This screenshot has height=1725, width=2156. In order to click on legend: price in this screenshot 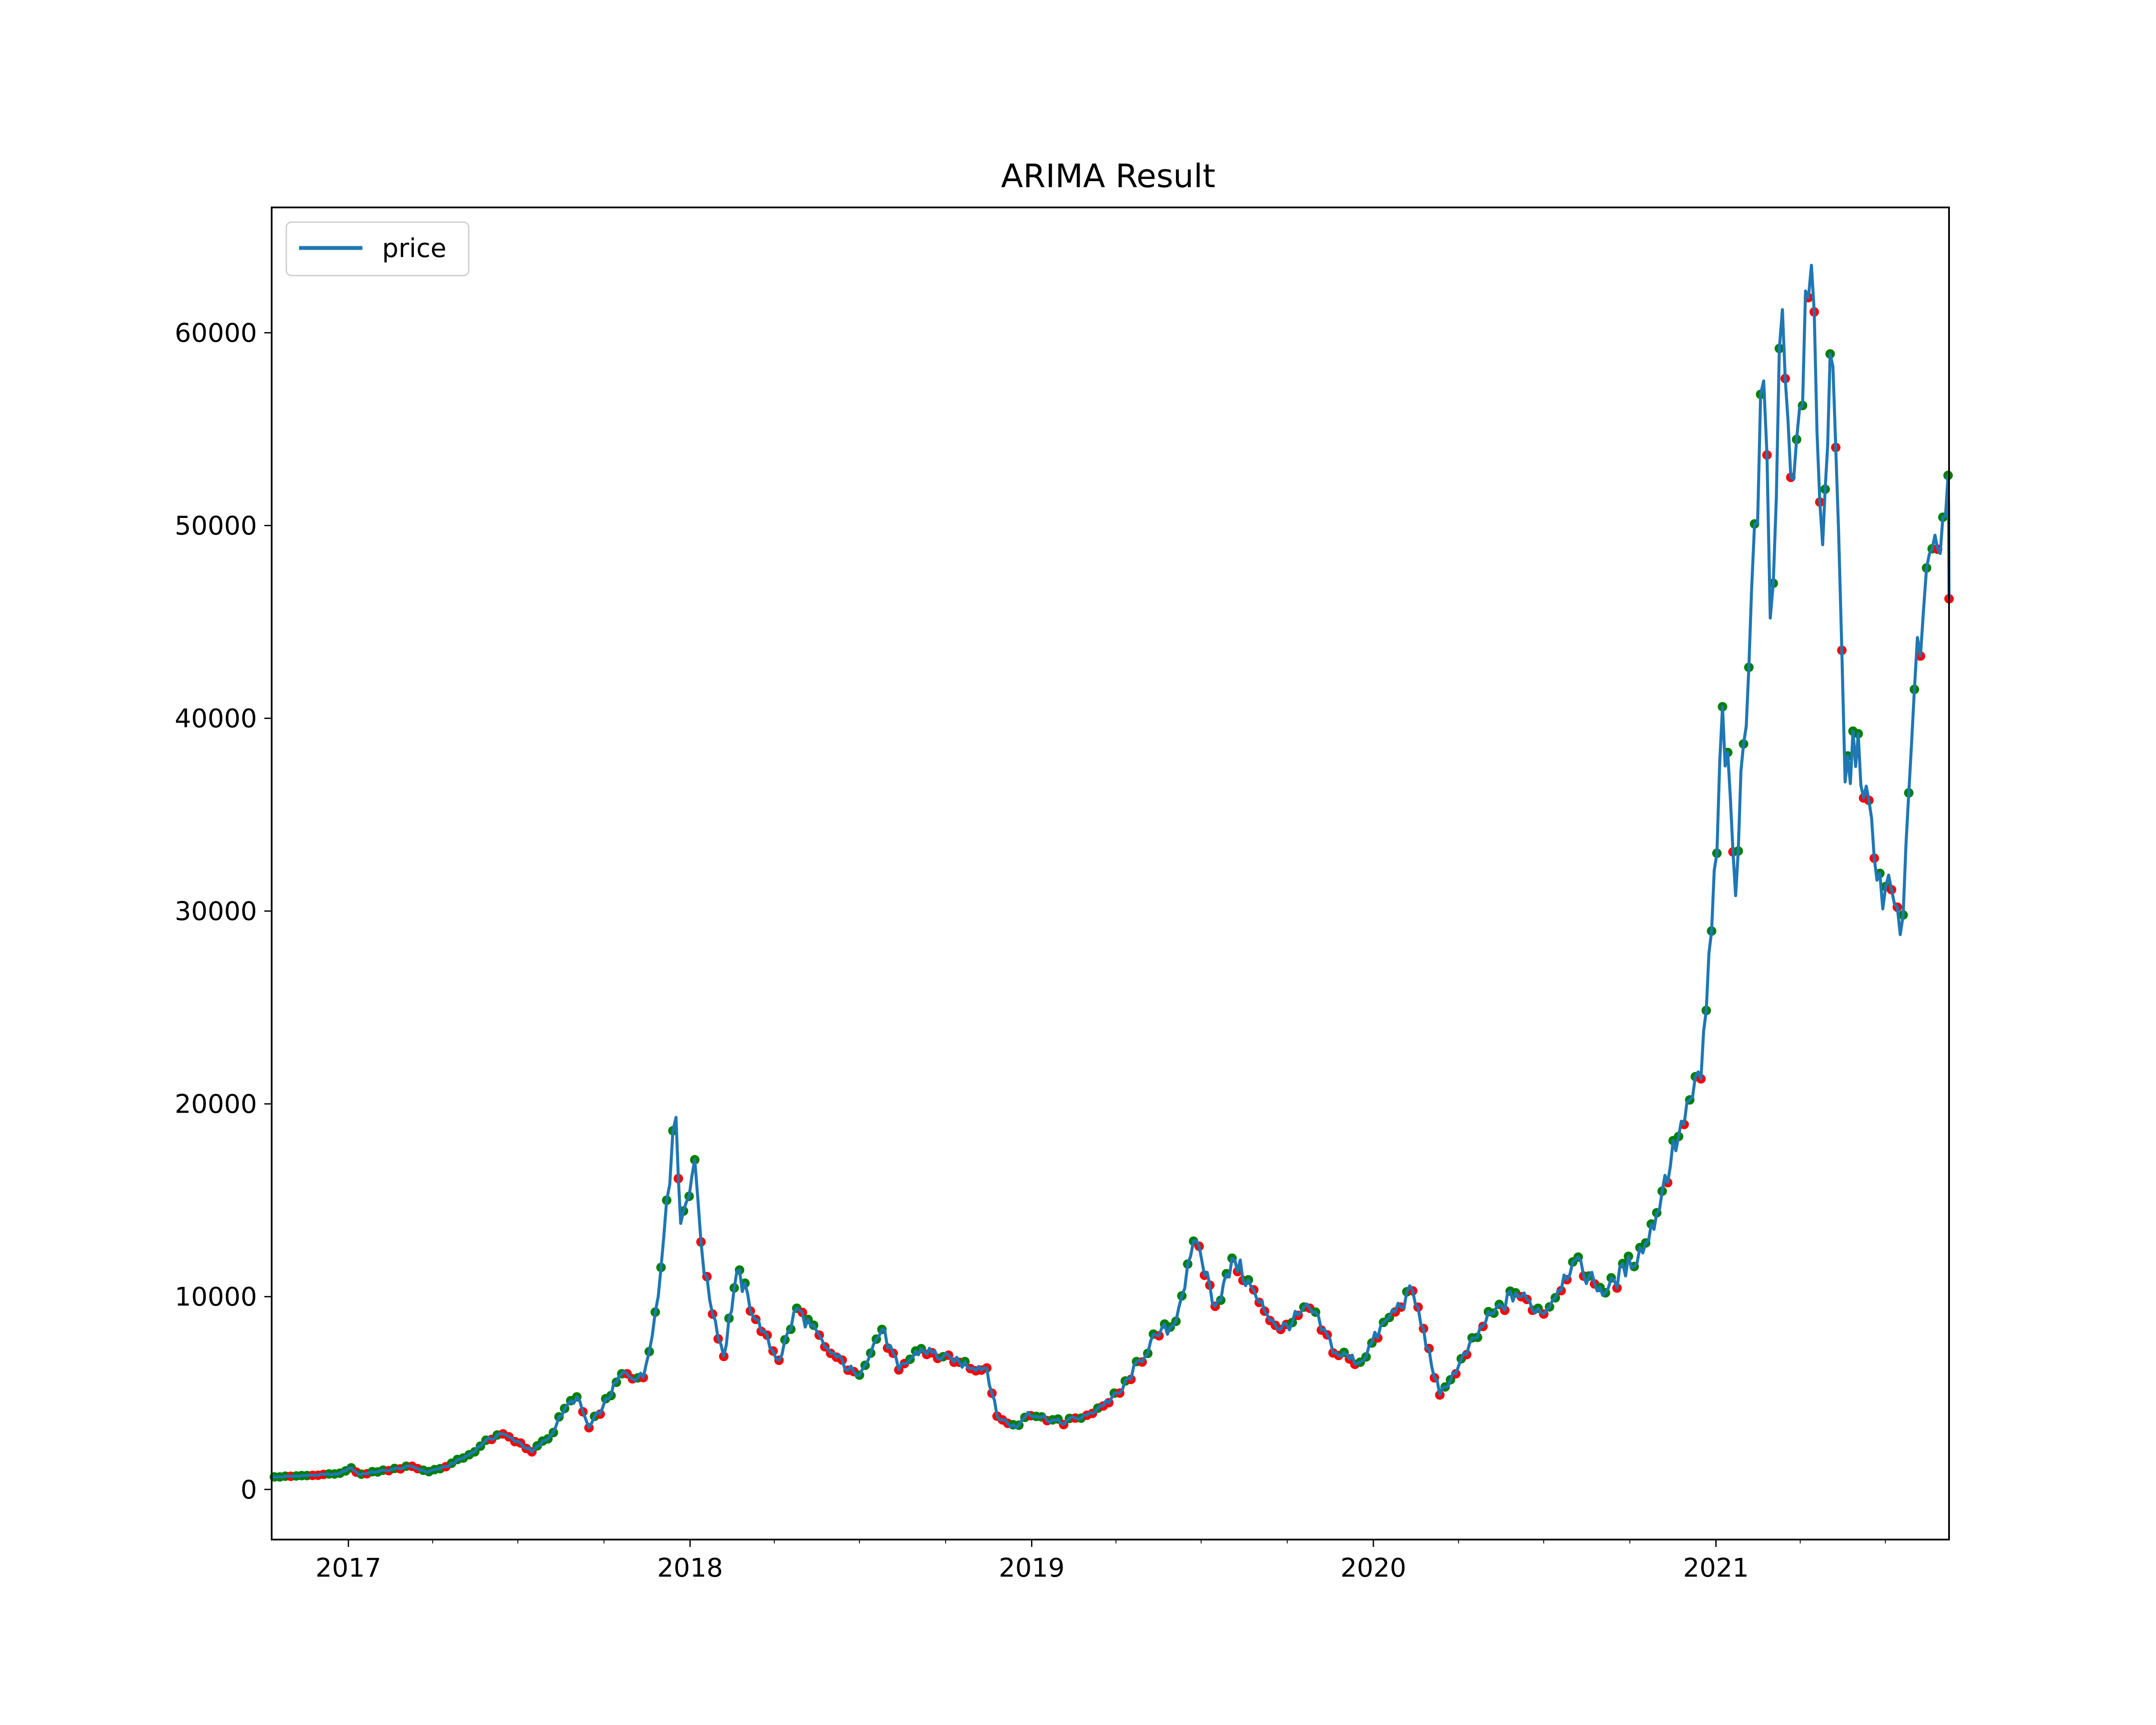, I will do `click(377, 248)`.